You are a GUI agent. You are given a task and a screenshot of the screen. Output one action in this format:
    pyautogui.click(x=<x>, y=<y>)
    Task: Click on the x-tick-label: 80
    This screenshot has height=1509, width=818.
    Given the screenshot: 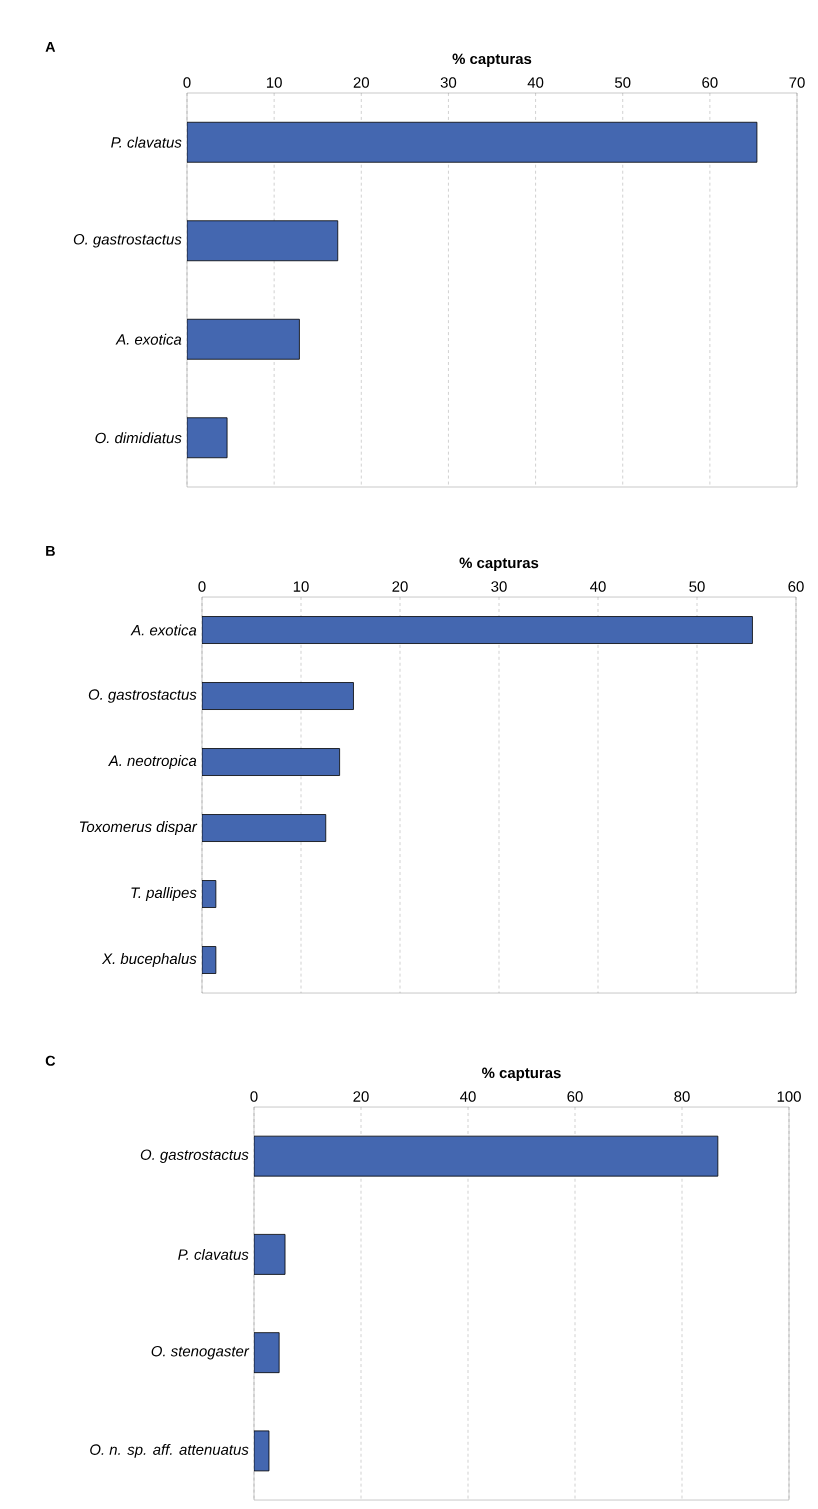 What is the action you would take?
    pyautogui.click(x=682, y=1096)
    